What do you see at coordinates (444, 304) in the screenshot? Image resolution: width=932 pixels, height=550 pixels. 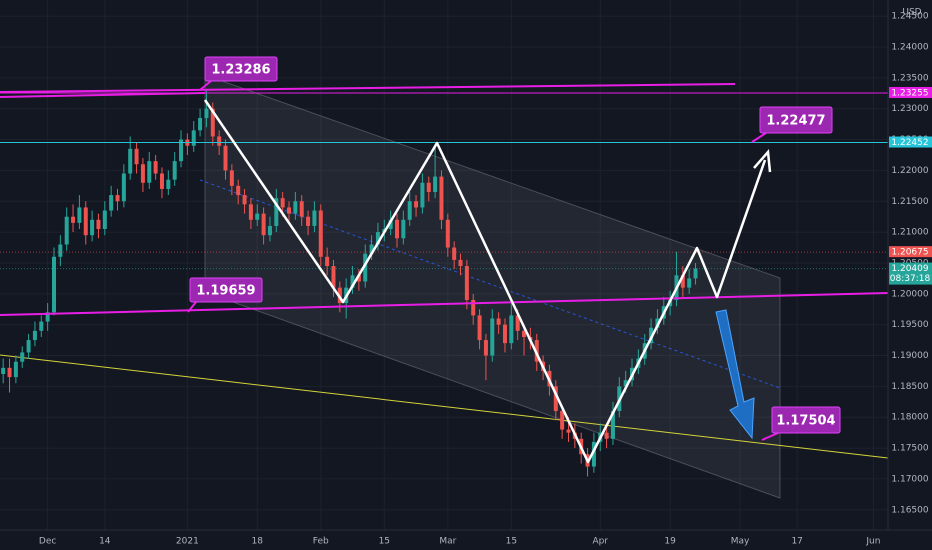 I see `support-line` at bounding box center [444, 304].